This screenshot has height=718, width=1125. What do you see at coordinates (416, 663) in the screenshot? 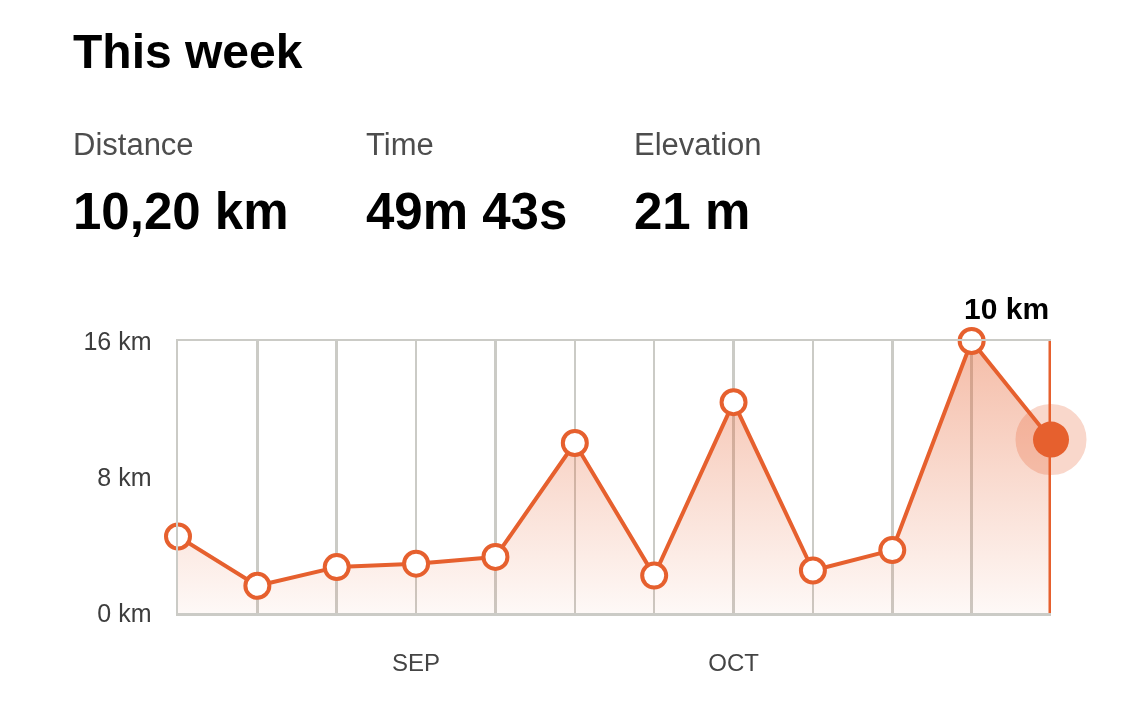
I see `x-tick-label: SEP` at bounding box center [416, 663].